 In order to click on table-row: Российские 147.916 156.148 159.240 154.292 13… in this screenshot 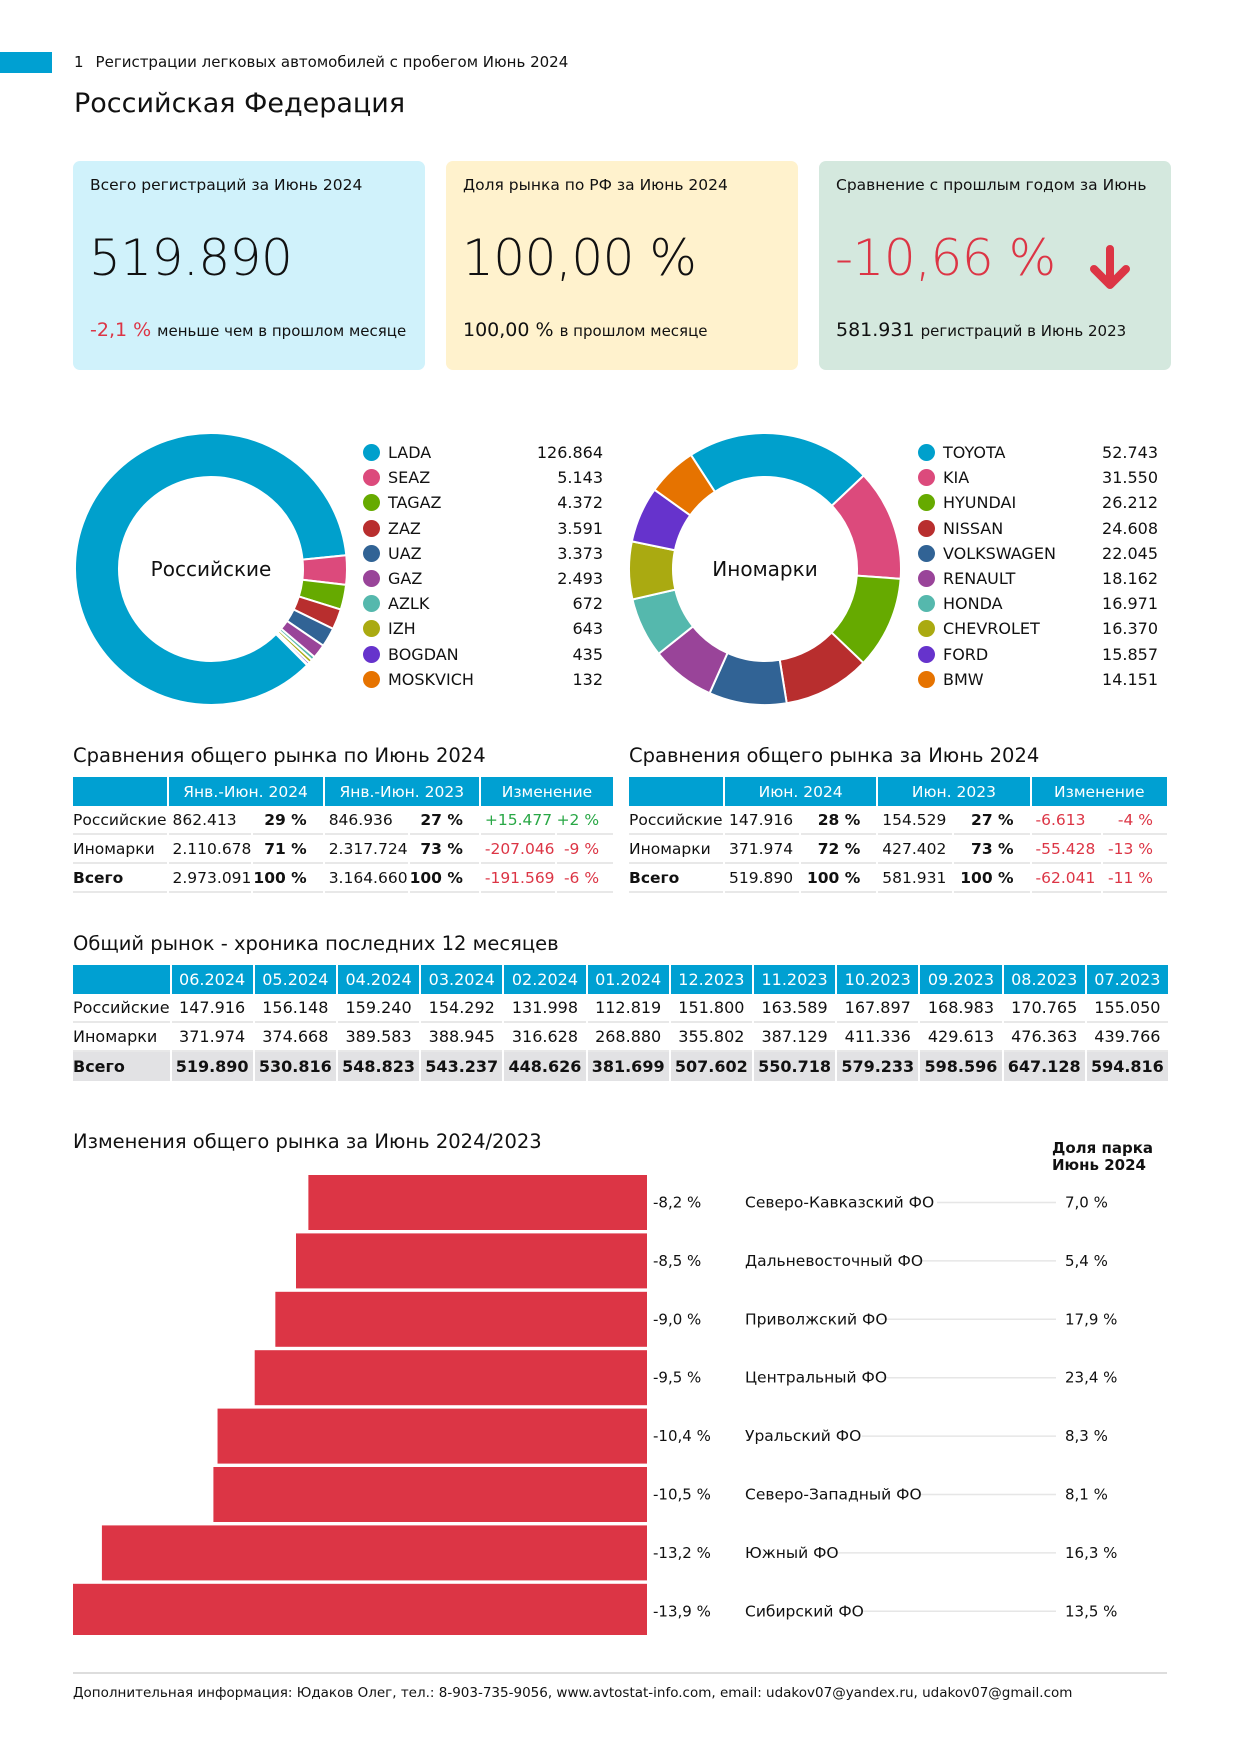, I will do `click(620, 1008)`.